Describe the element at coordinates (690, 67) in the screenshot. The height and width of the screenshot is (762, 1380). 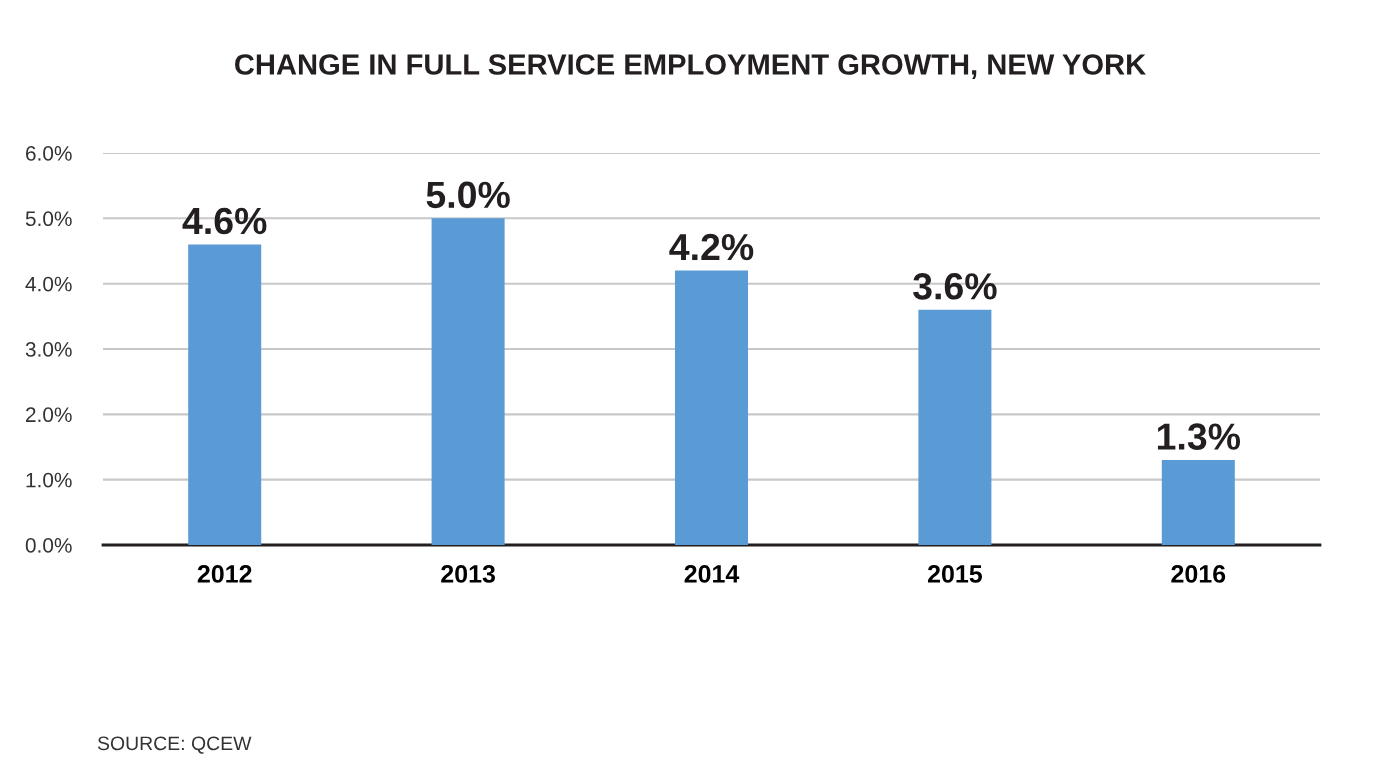
I see `chart-title: CHANGE IN FULL SERVICE EMPLOYMENT GROWTH, NEW YORK` at that location.